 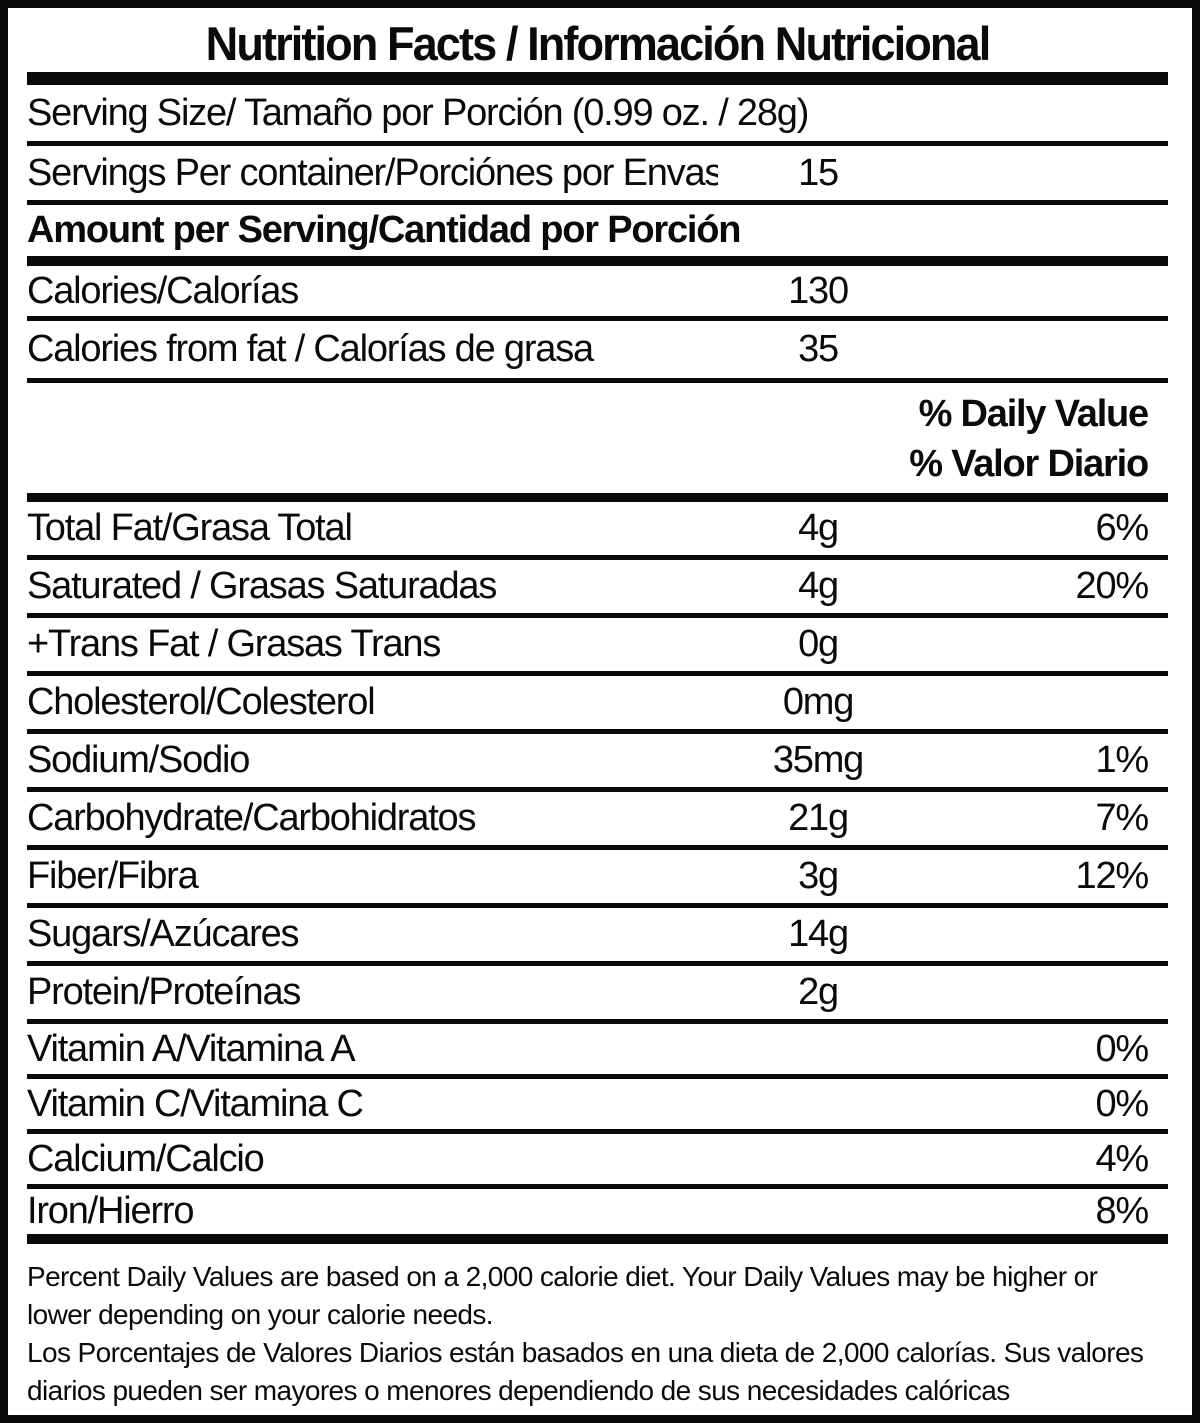 I want to click on carbohydrate-row: Carbohydrate/Carbohidratos 21g 7%, so click(x=597, y=821).